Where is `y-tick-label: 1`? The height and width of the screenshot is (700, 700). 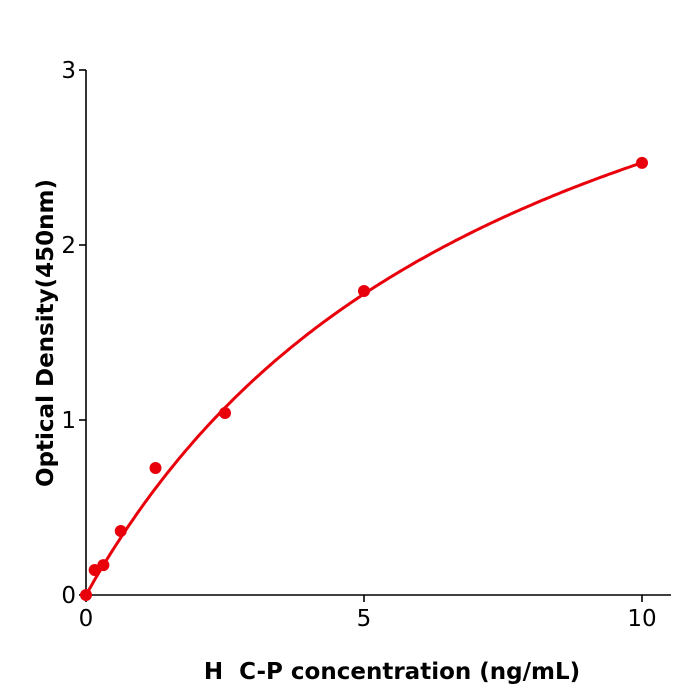 y-tick-label: 1 is located at coordinates (68, 421).